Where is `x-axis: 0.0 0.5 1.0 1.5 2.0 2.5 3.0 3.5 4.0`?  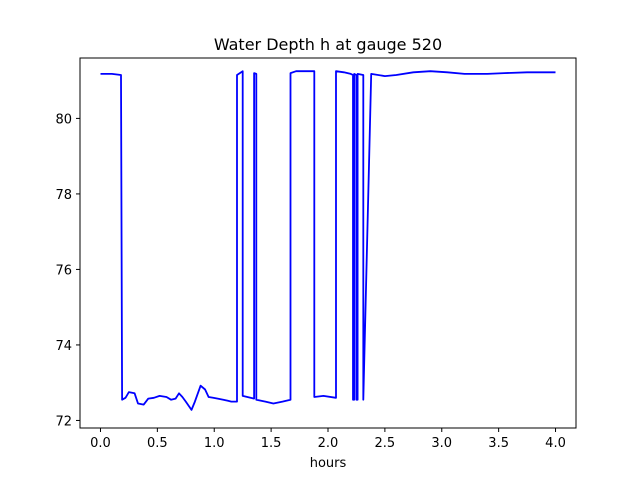 x-axis: 0.0 0.5 1.0 1.5 2.0 2.5 3.0 3.5 4.0 is located at coordinates (328, 439).